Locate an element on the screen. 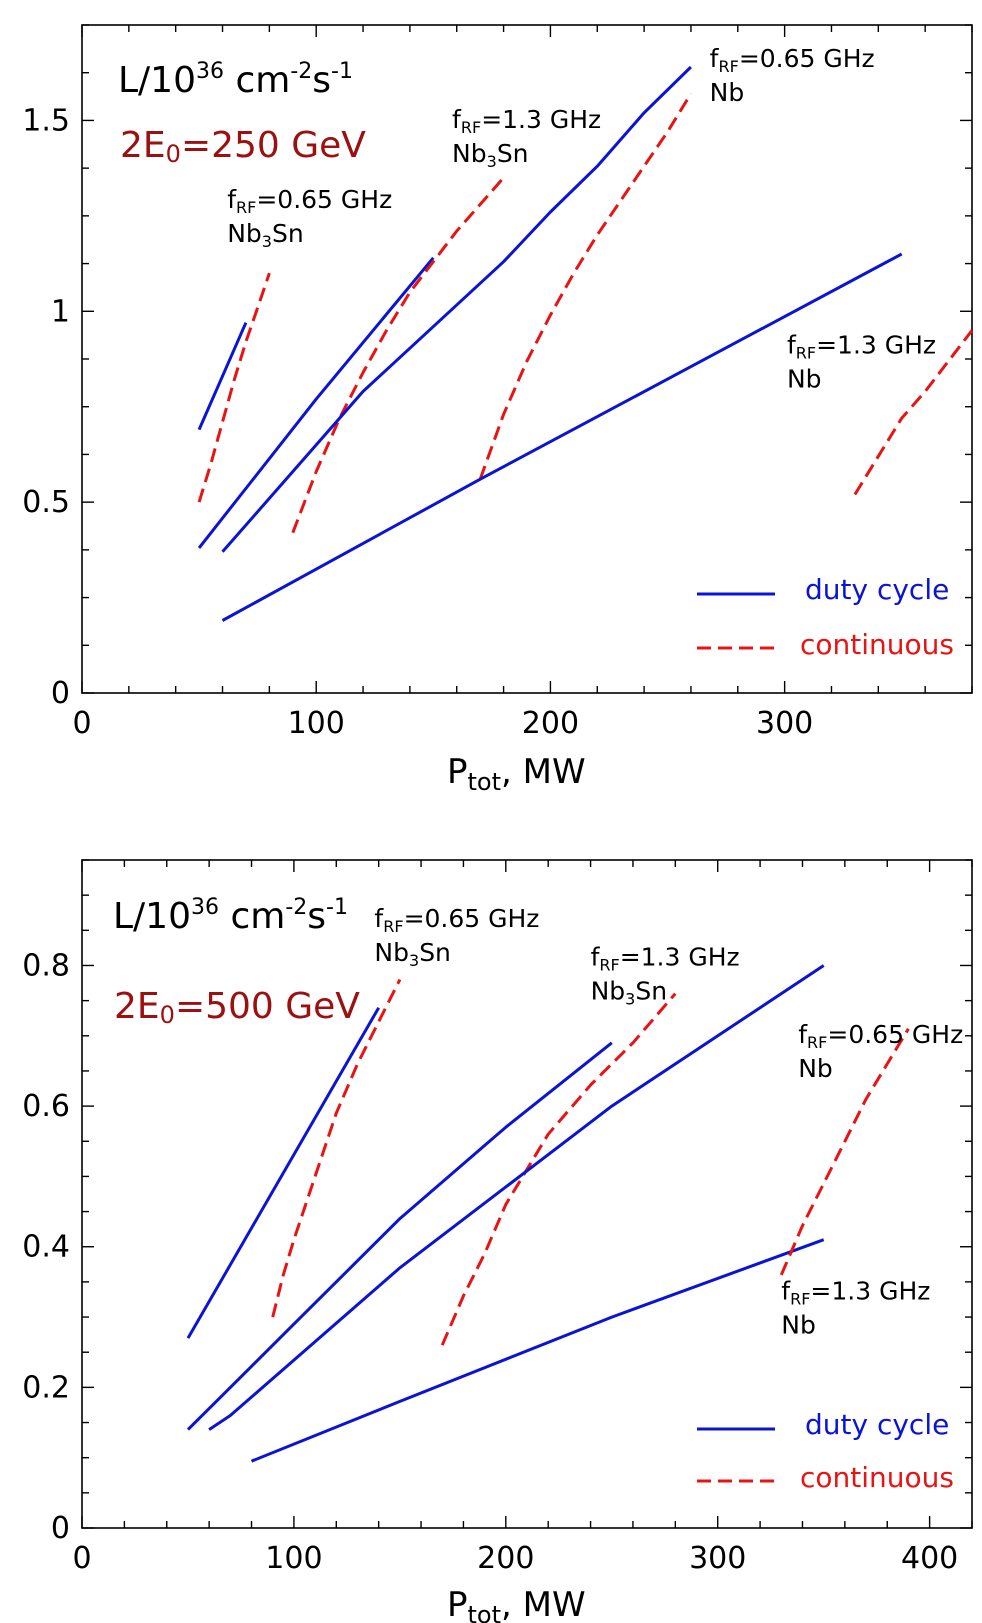 This screenshot has width=982, height=1623. y-tick-label: 0.6 is located at coordinates (46, 1106).